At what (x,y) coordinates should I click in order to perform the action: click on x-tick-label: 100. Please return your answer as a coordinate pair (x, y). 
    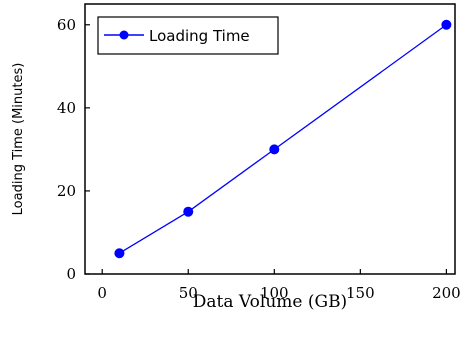
    Looking at the image, I should click on (274, 293).